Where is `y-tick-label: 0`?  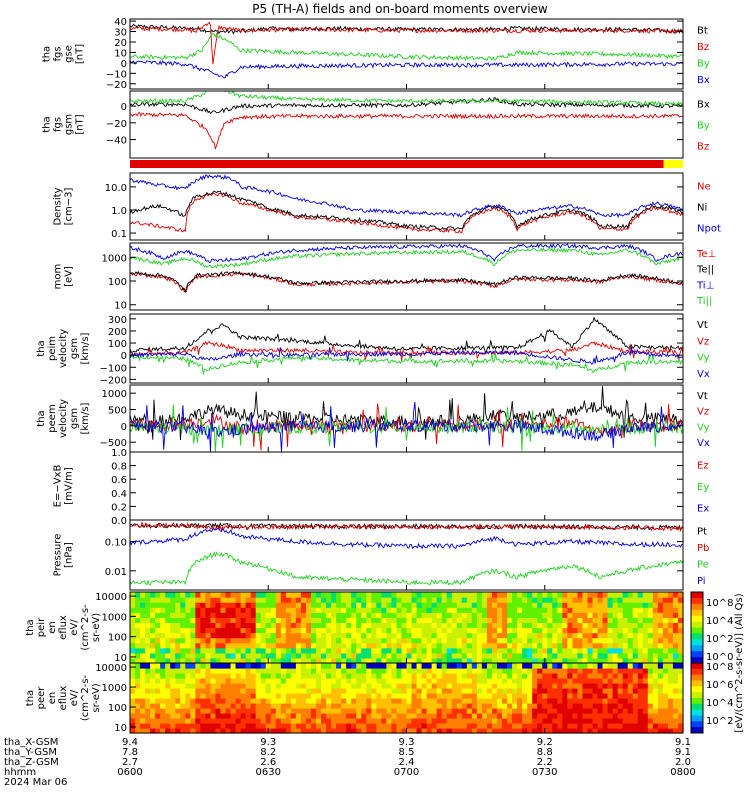
y-tick-label: 0 is located at coordinates (124, 64).